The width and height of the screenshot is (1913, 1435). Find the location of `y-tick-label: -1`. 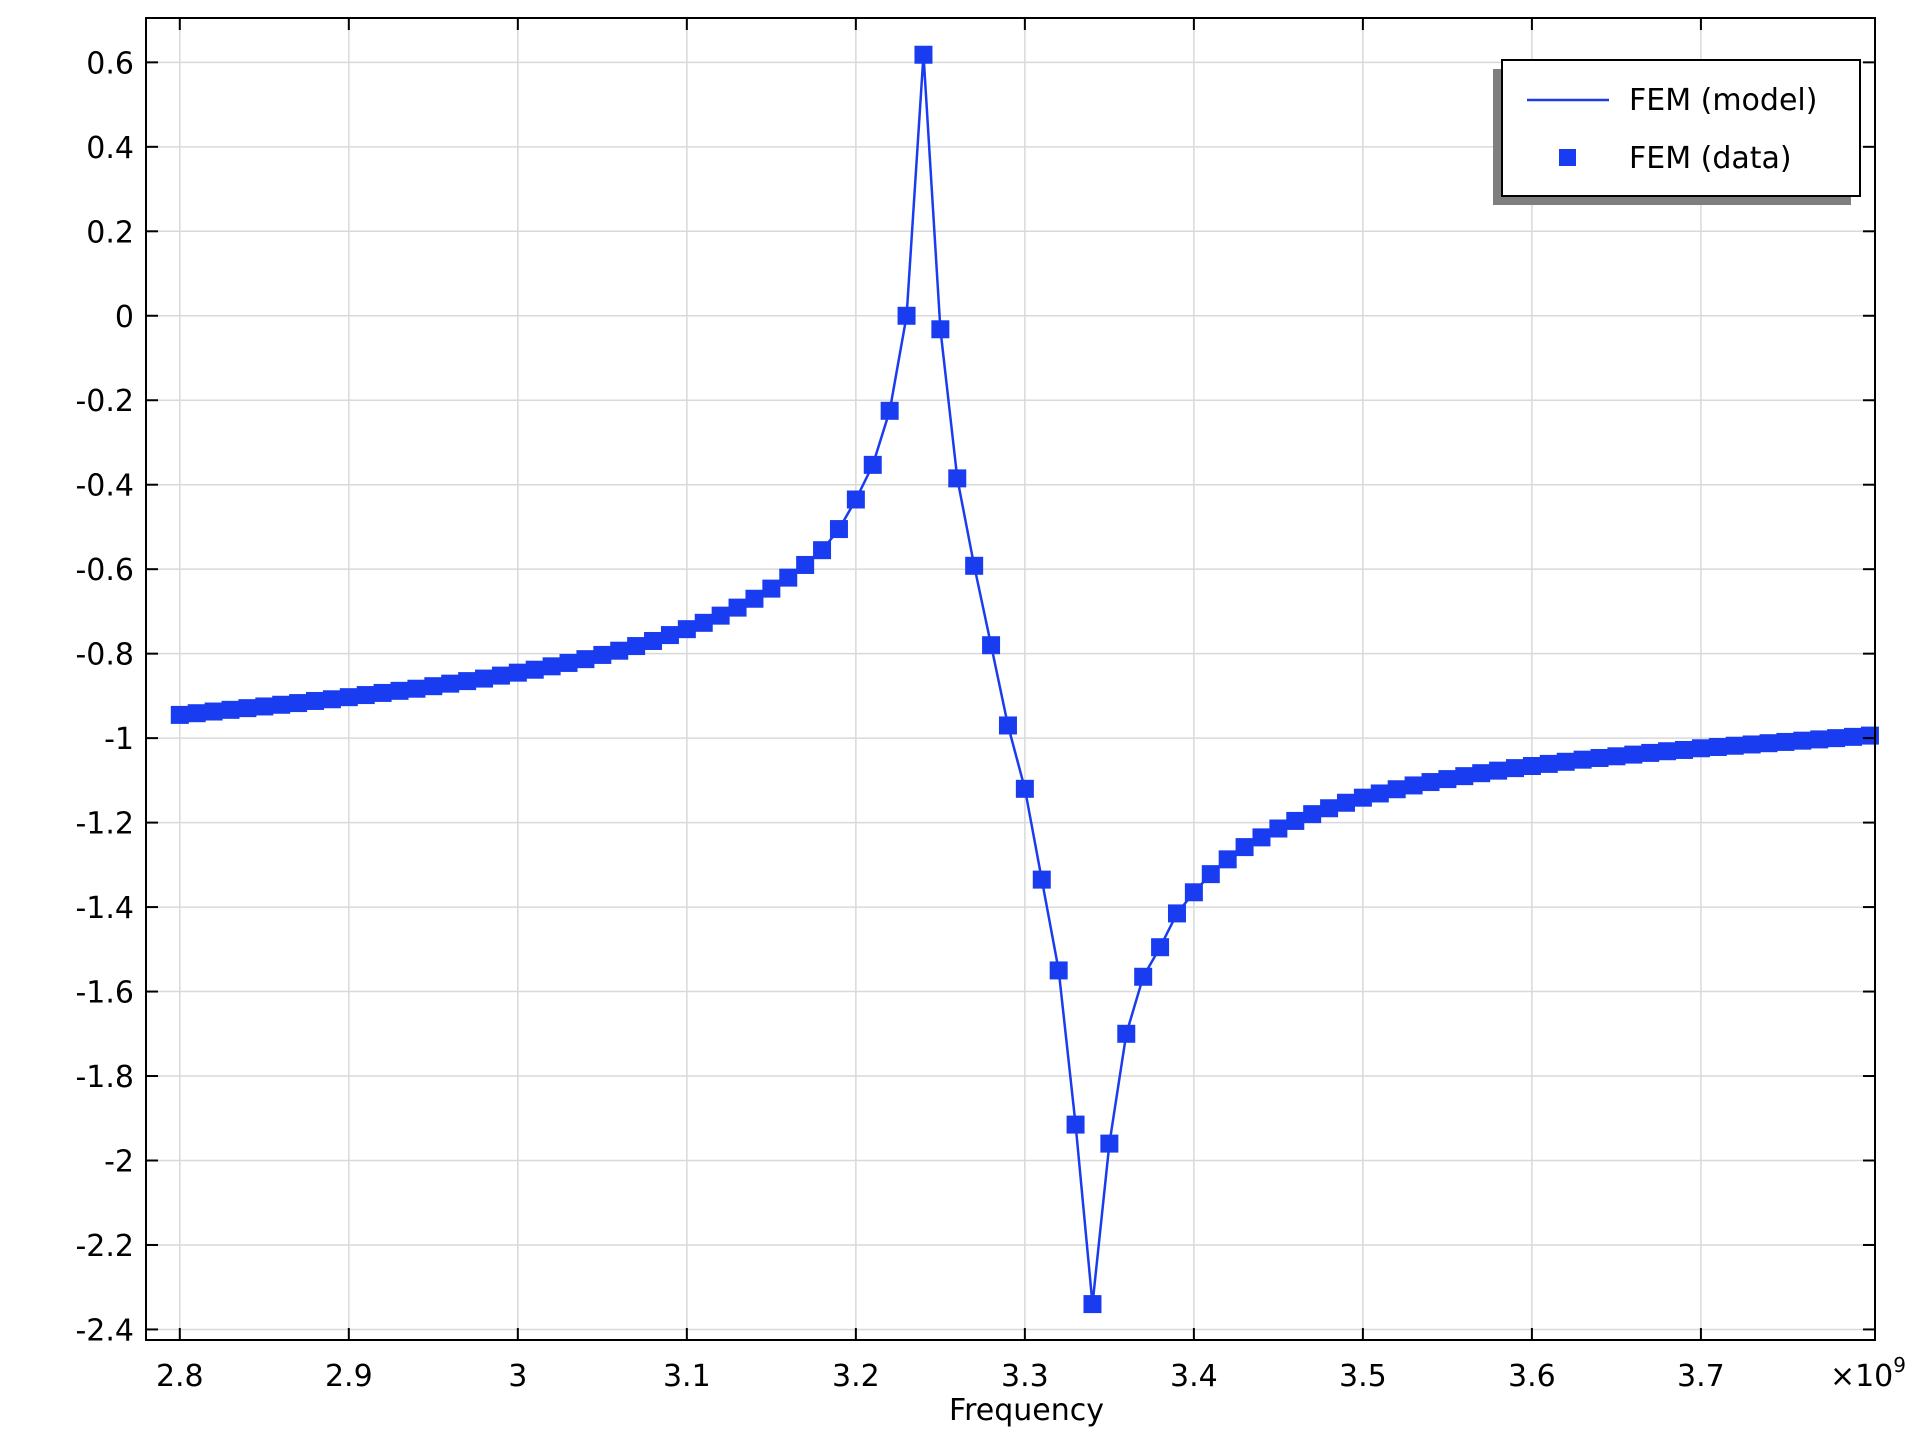

y-tick-label: -1 is located at coordinates (119, 739).